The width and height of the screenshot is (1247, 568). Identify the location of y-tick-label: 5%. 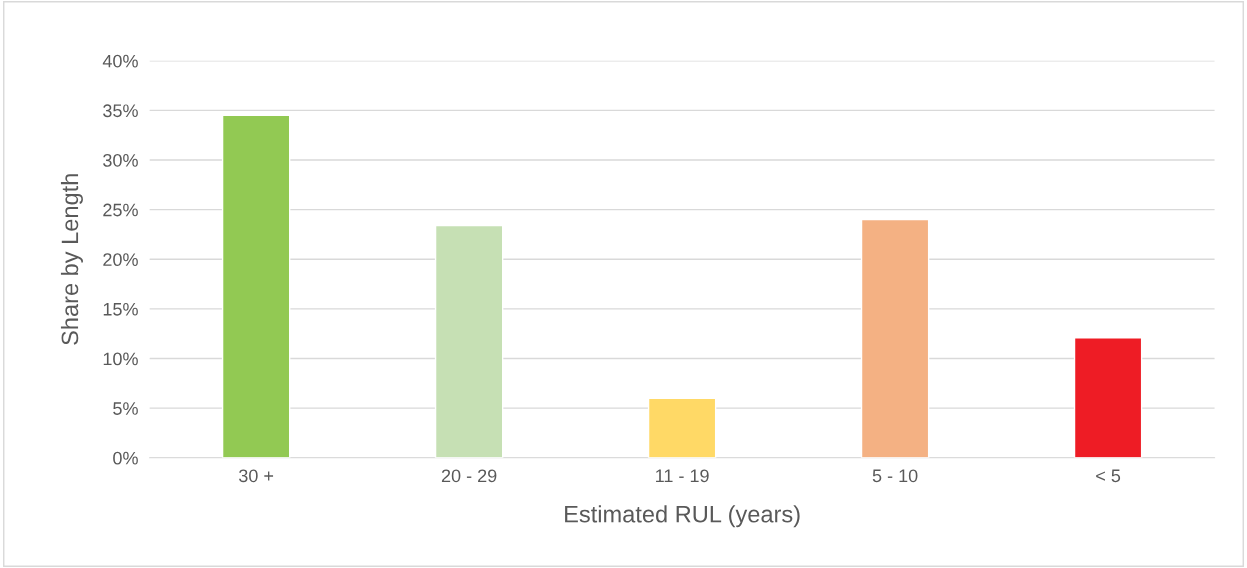
(125, 408).